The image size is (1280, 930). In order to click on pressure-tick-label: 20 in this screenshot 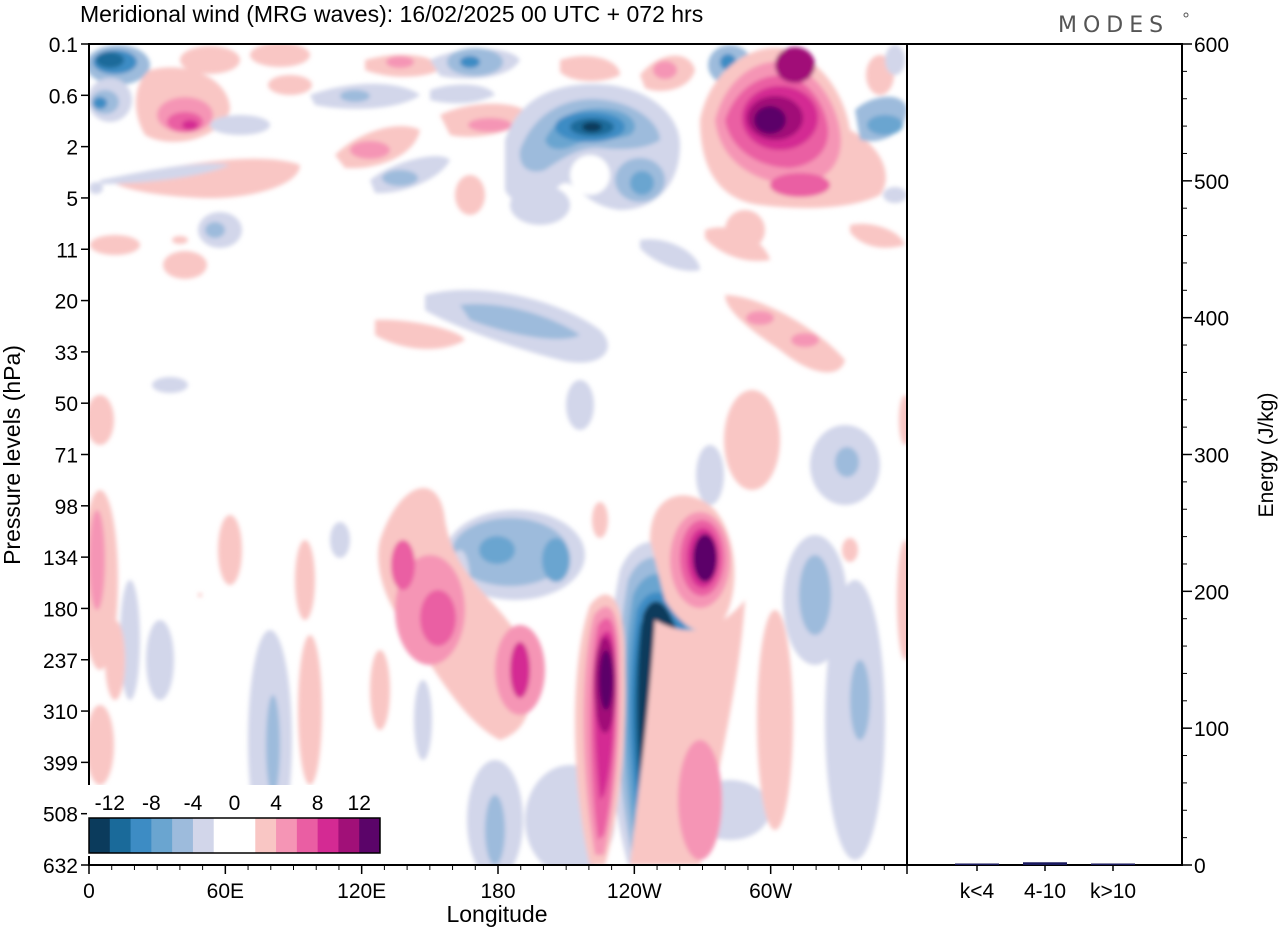, I will do `click(66, 302)`.